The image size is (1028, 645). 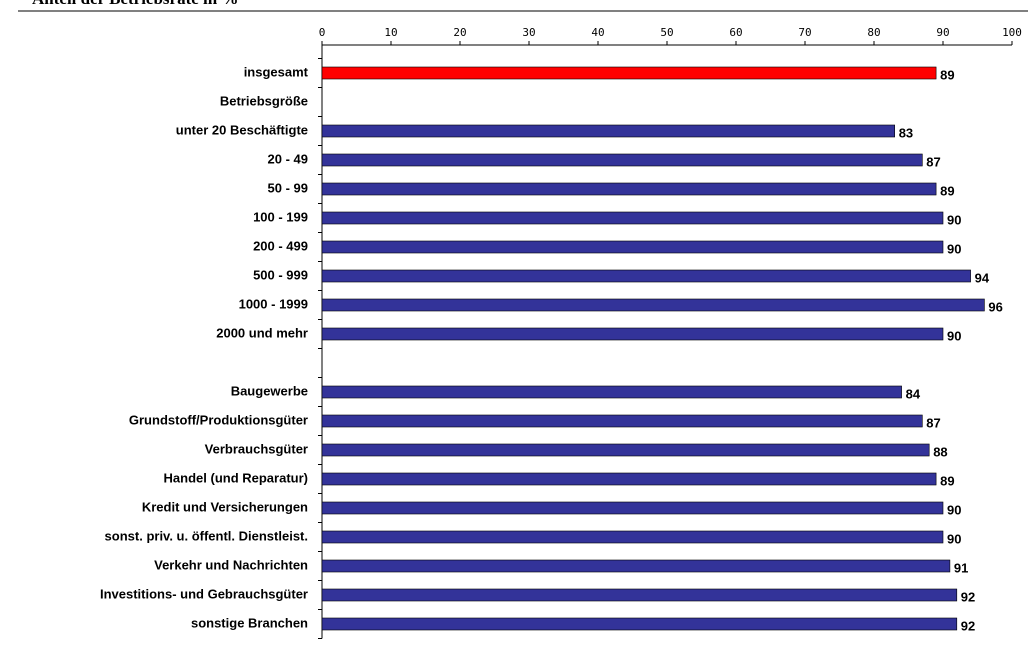 What do you see at coordinates (597, 32) in the screenshot?
I see `x-tick-label: 40` at bounding box center [597, 32].